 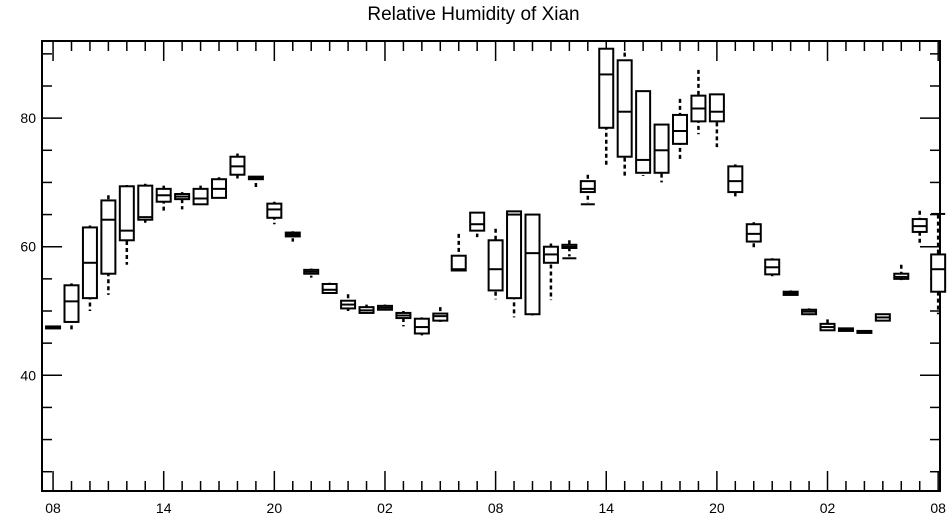 I want to click on y-tick-label: 60, so click(x=28, y=247).